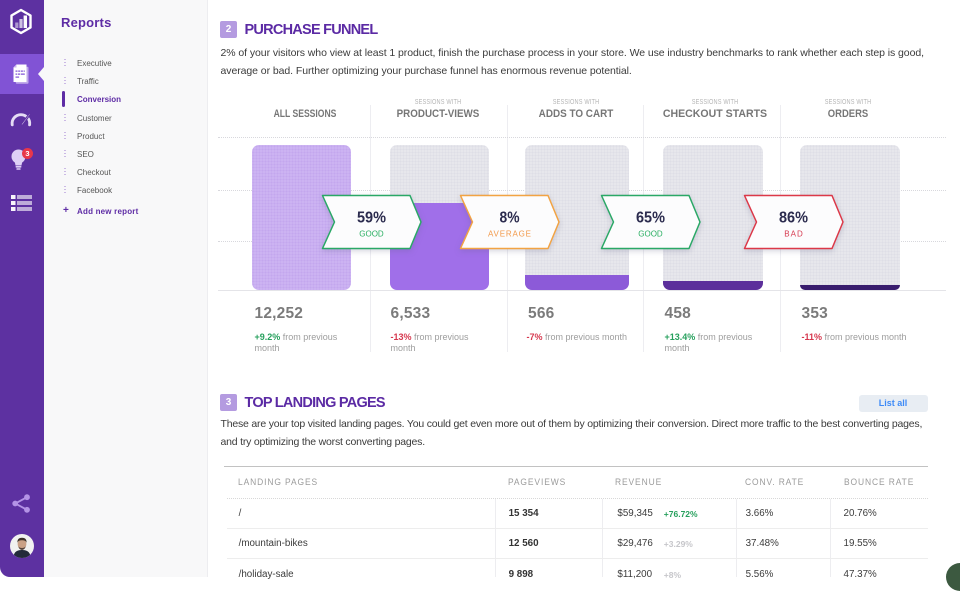  I want to click on svg-text: 86%, so click(793, 218).